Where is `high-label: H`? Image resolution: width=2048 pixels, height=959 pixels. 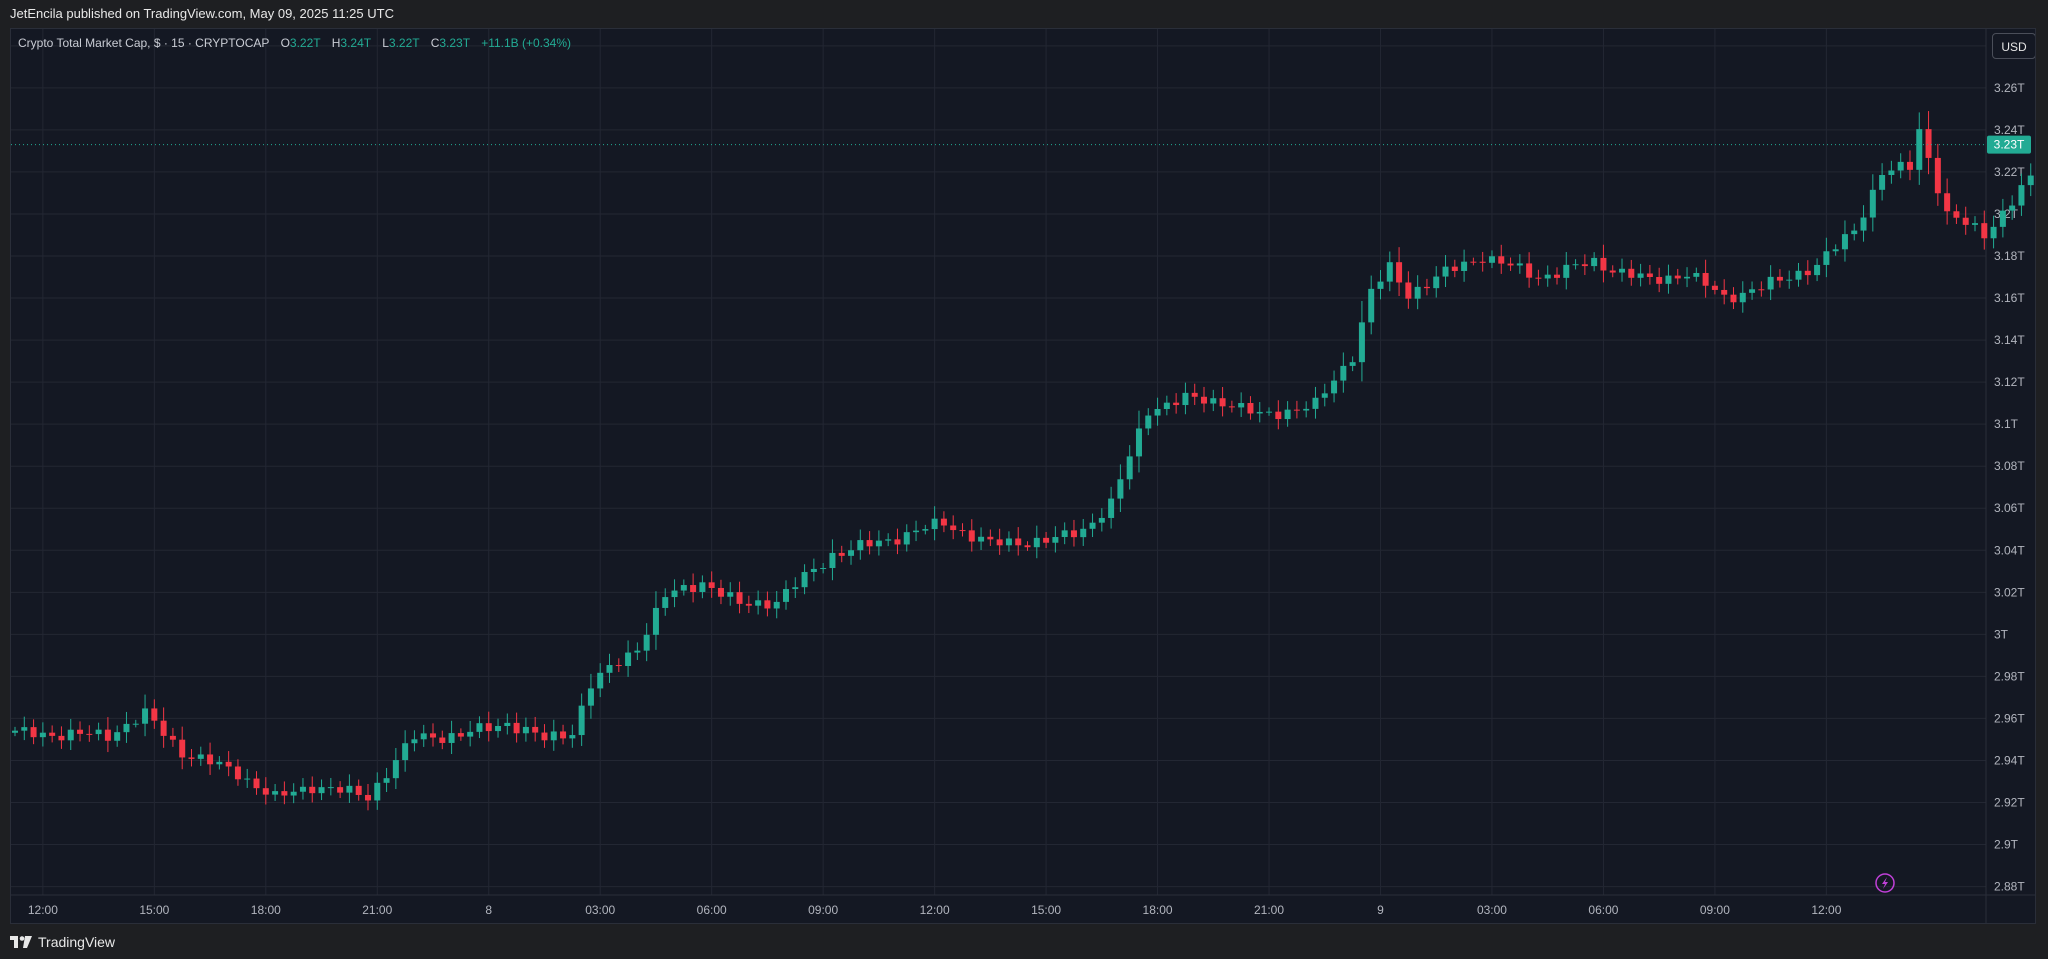 high-label: H is located at coordinates (336, 43).